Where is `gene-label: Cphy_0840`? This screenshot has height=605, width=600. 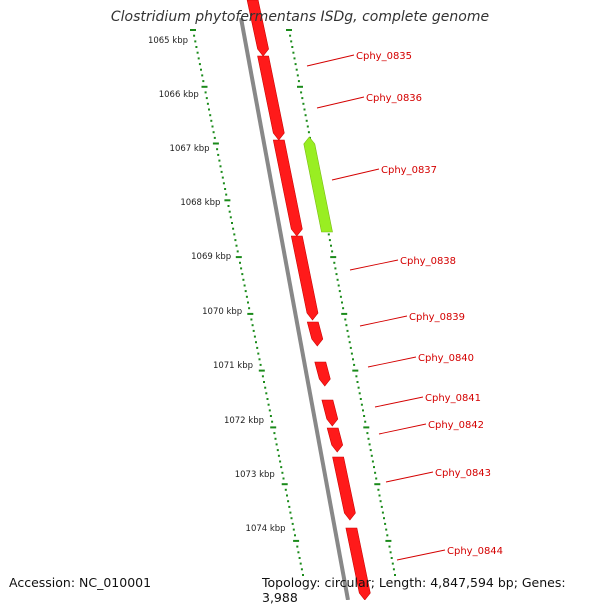 gene-label: Cphy_0840 is located at coordinates (446, 358).